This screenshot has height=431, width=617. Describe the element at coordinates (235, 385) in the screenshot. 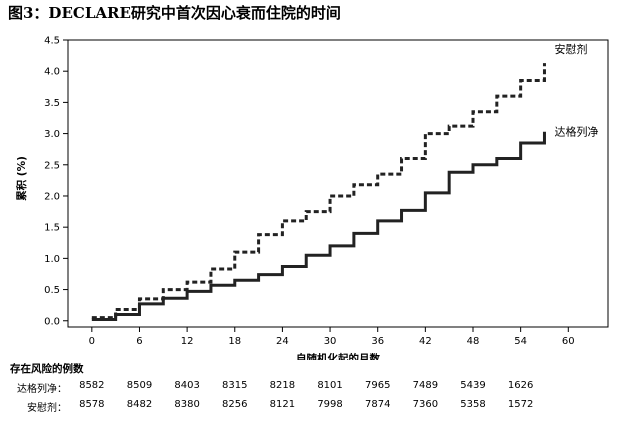

I see `risk-value: 8315` at that location.